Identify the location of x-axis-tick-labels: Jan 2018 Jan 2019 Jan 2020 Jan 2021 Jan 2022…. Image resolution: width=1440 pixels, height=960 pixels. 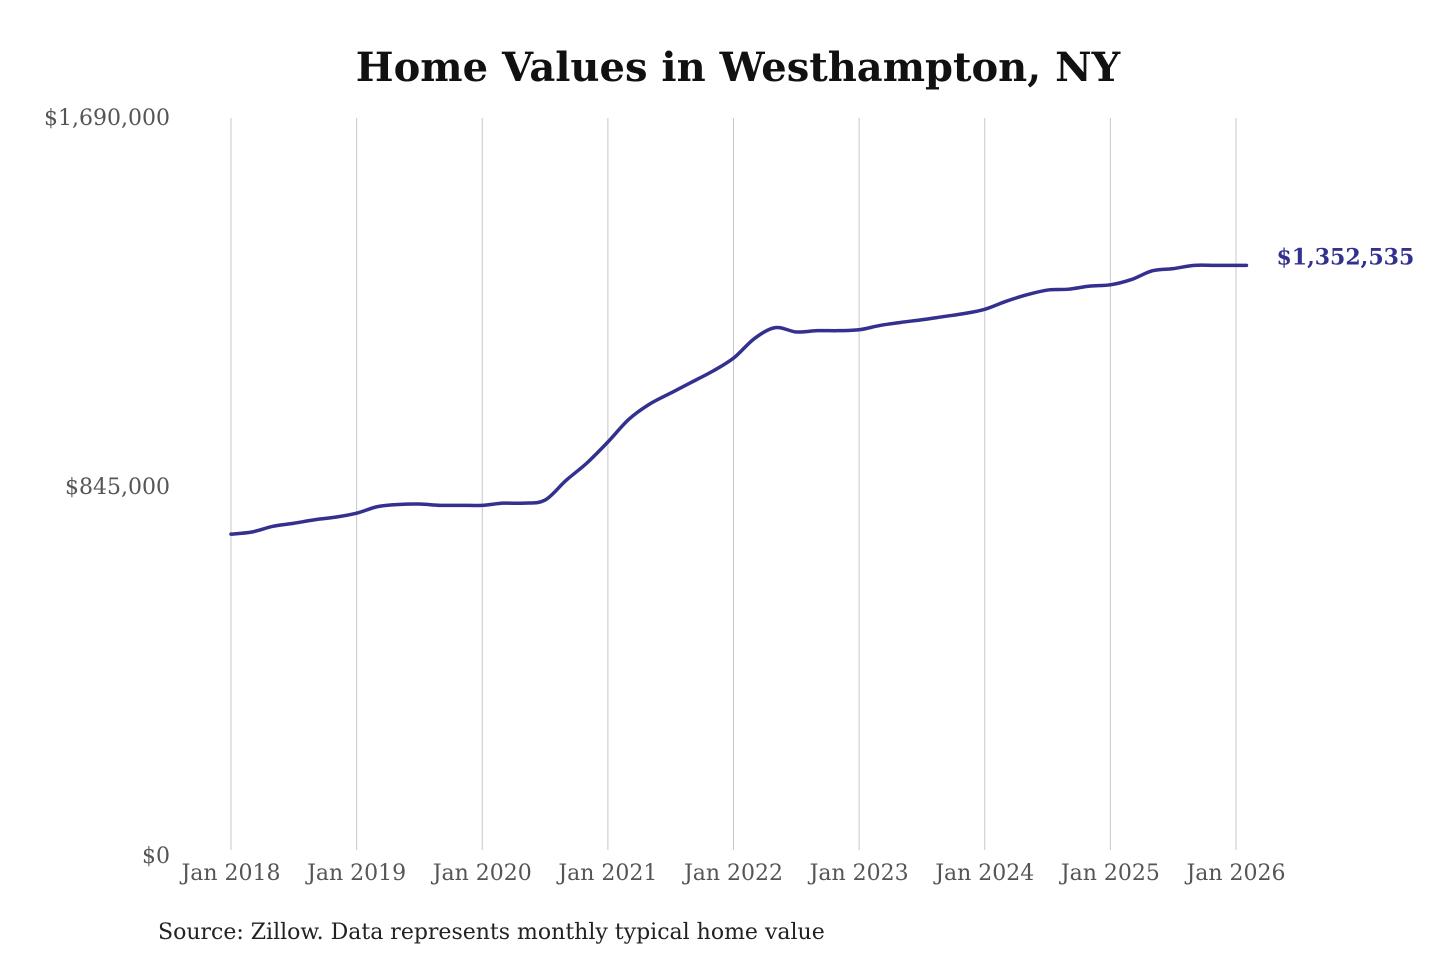
(732, 873).